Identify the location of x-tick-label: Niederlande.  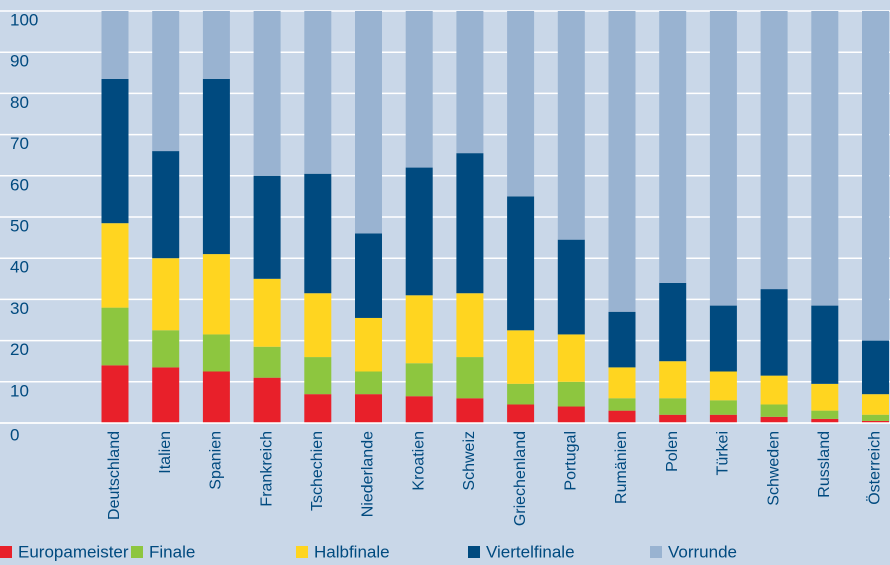
(368, 474).